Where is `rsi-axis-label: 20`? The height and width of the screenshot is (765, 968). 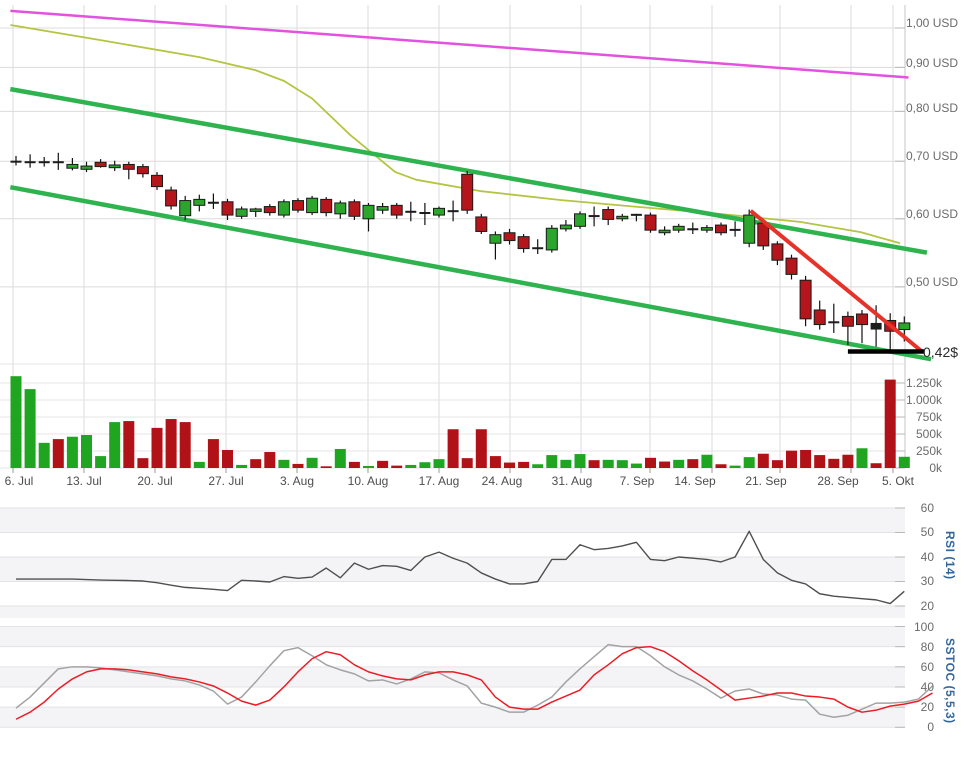
rsi-axis-label: 20 is located at coordinates (927, 606).